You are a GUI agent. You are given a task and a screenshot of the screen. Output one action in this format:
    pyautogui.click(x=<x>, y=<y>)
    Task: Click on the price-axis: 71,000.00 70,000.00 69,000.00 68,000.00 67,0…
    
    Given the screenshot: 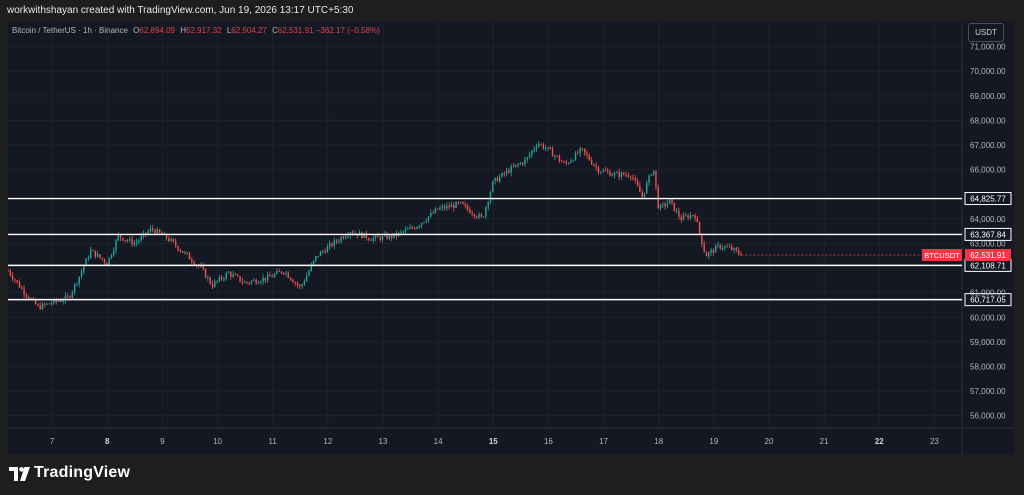 What is the action you would take?
    pyautogui.click(x=988, y=232)
    